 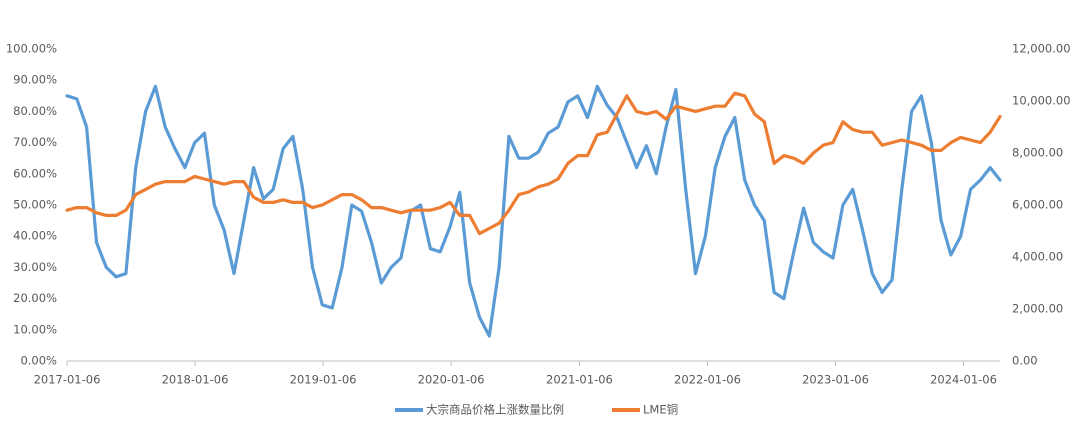 I want to click on y2-tick-label: 12,000.00, so click(x=1041, y=49).